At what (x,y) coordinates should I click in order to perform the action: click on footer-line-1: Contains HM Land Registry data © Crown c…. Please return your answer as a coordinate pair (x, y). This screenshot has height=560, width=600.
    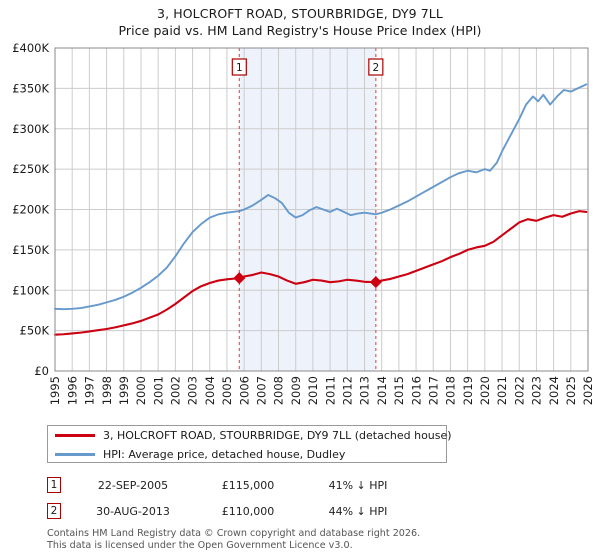
    Looking at the image, I should click on (234, 533).